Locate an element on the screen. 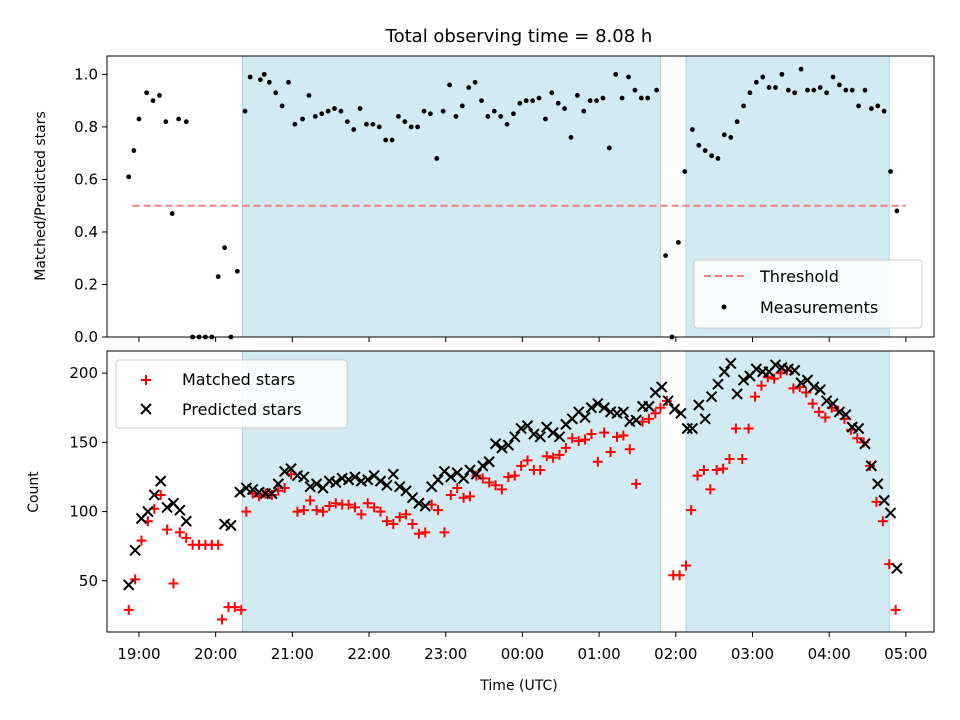  x-tick-label: 22:00 is located at coordinates (368, 654).